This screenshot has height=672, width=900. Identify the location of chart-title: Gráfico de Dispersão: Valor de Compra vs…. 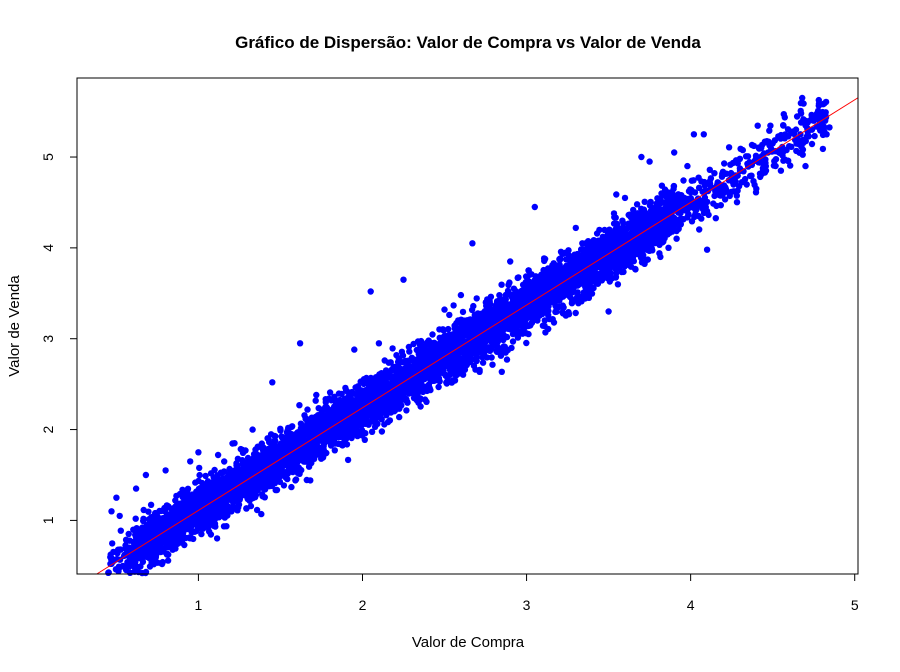
(468, 42).